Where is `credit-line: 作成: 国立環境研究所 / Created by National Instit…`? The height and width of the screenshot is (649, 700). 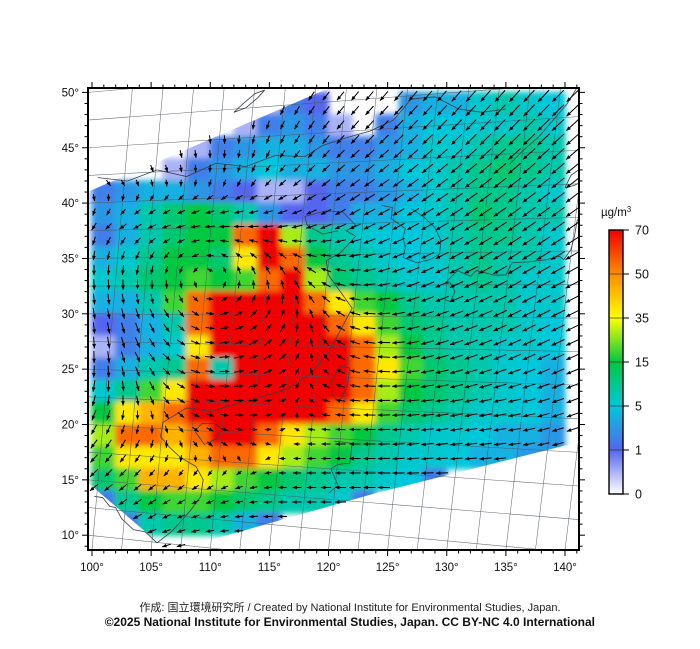
credit-line: 作成: 国立環境研究所 / Created by National Instit… is located at coordinates (350, 608).